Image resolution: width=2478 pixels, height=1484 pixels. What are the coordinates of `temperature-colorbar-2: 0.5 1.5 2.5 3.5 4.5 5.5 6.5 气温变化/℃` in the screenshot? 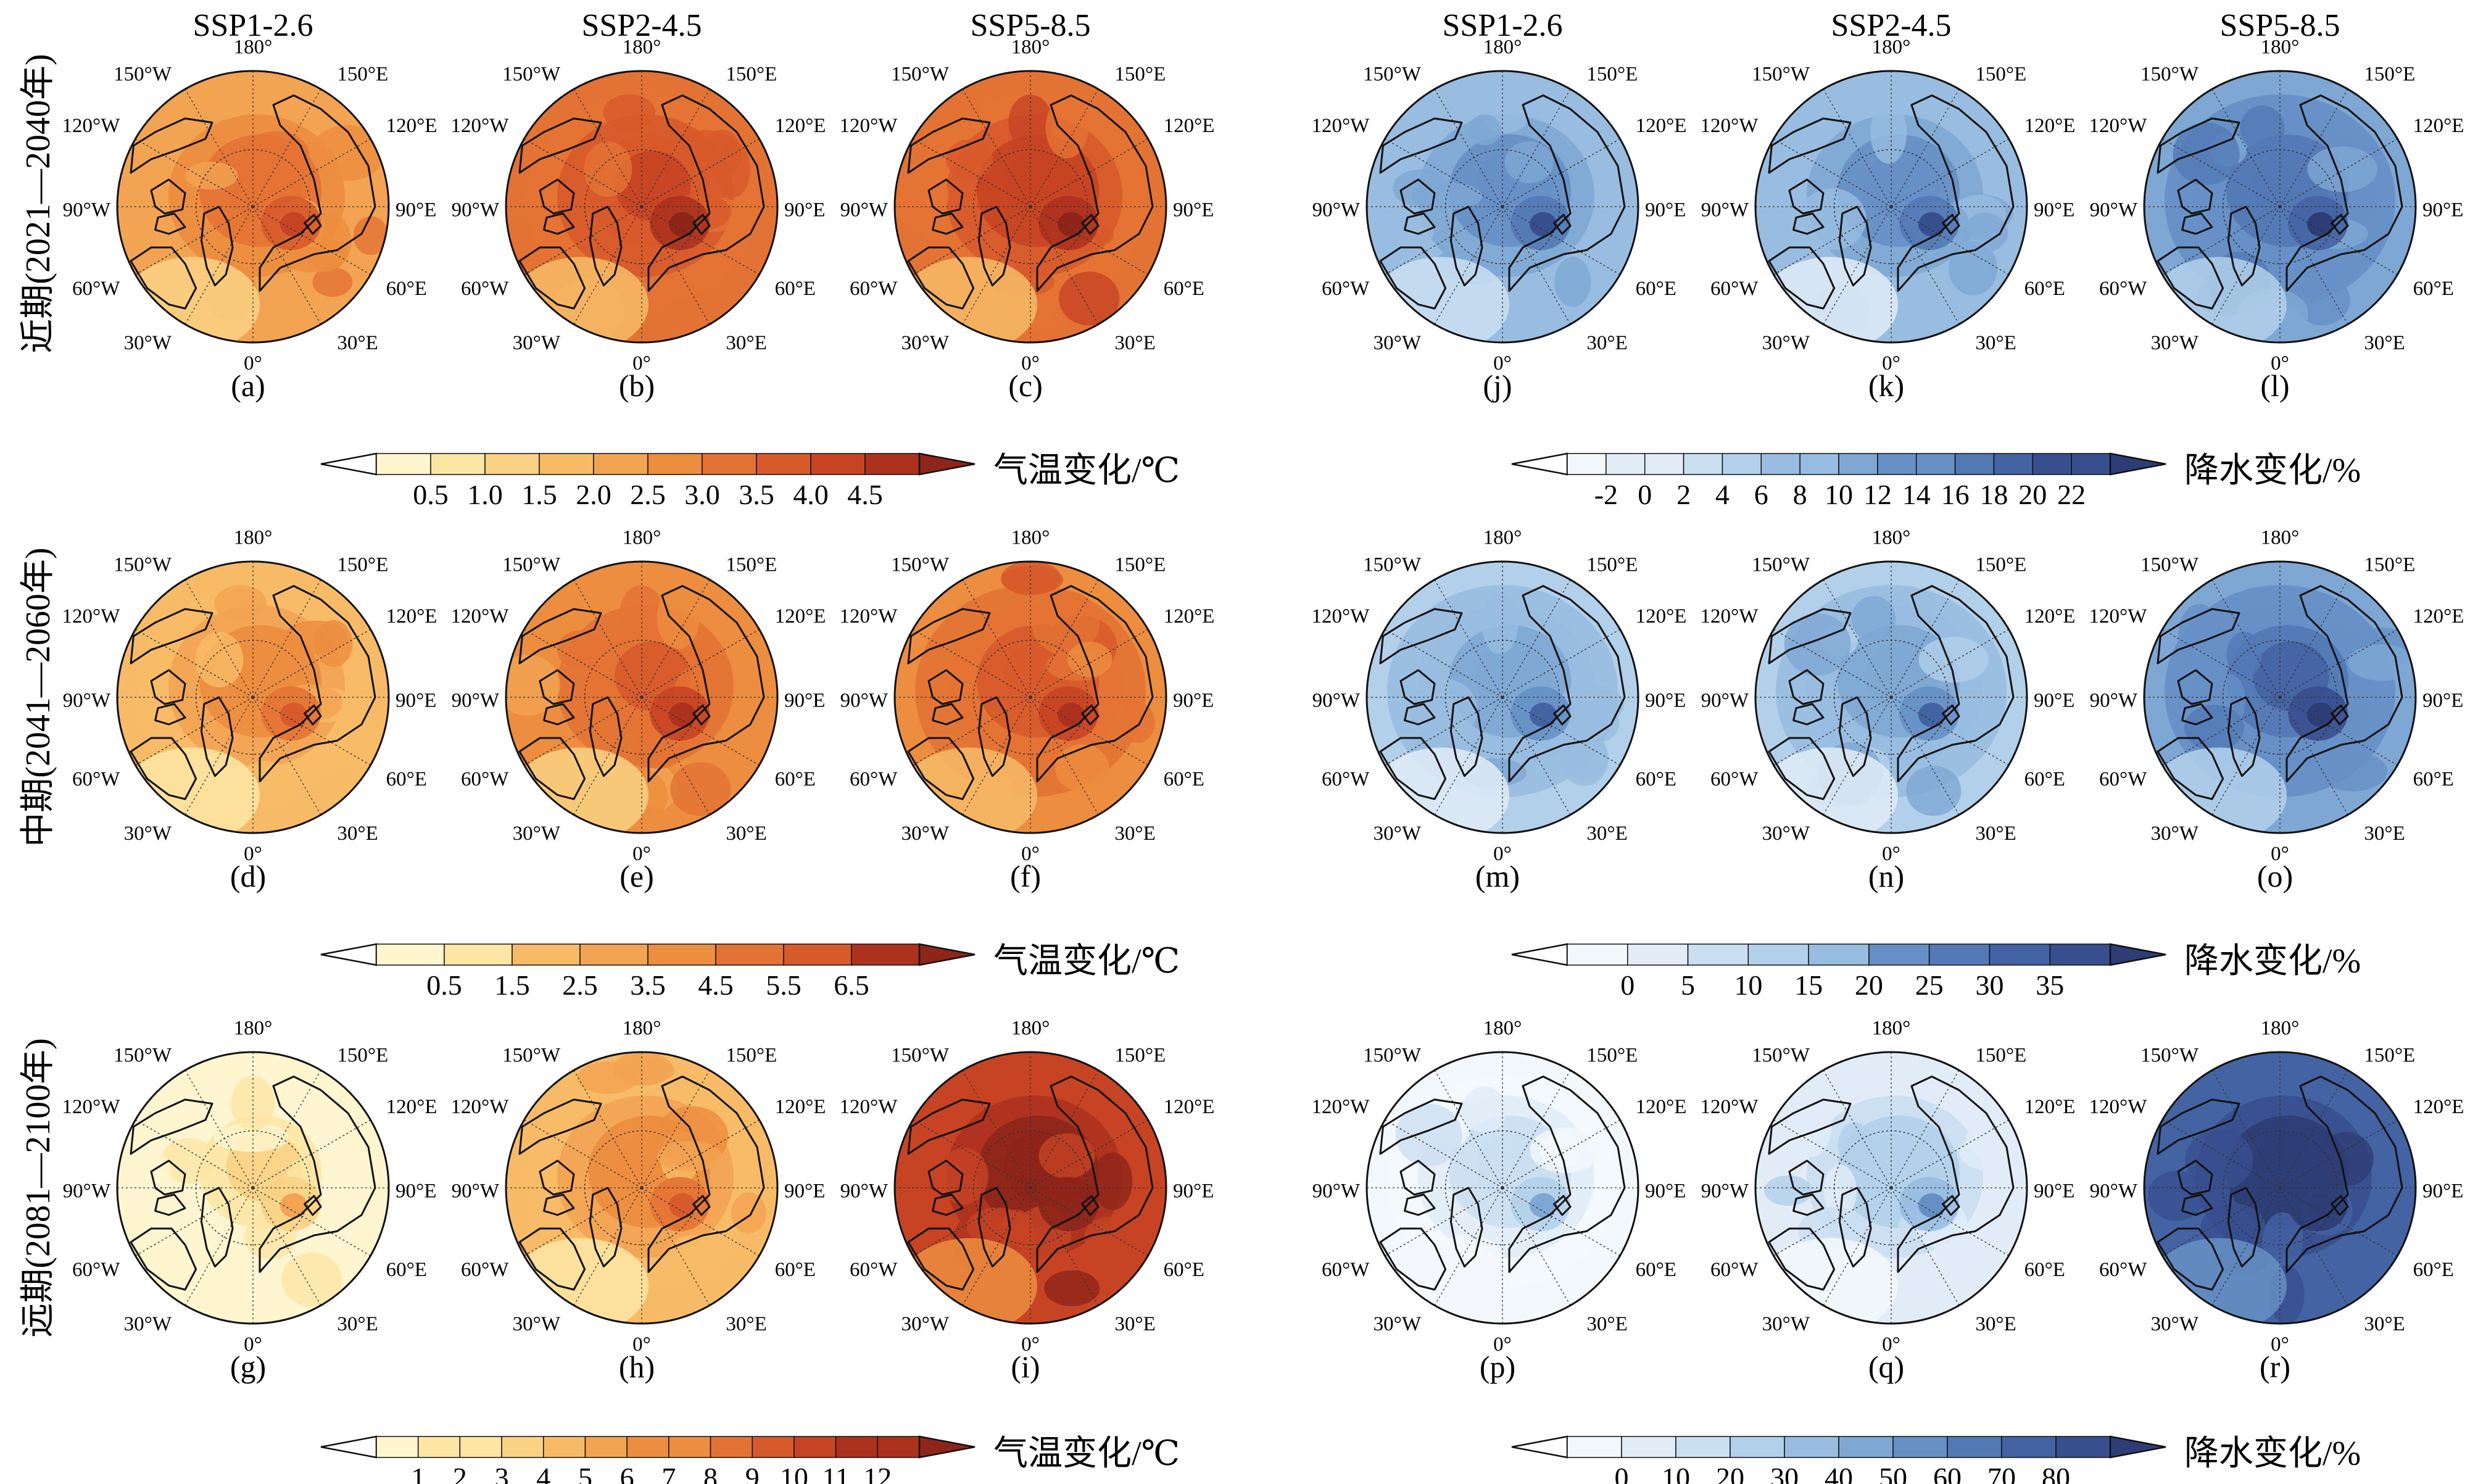 It's located at (750, 972).